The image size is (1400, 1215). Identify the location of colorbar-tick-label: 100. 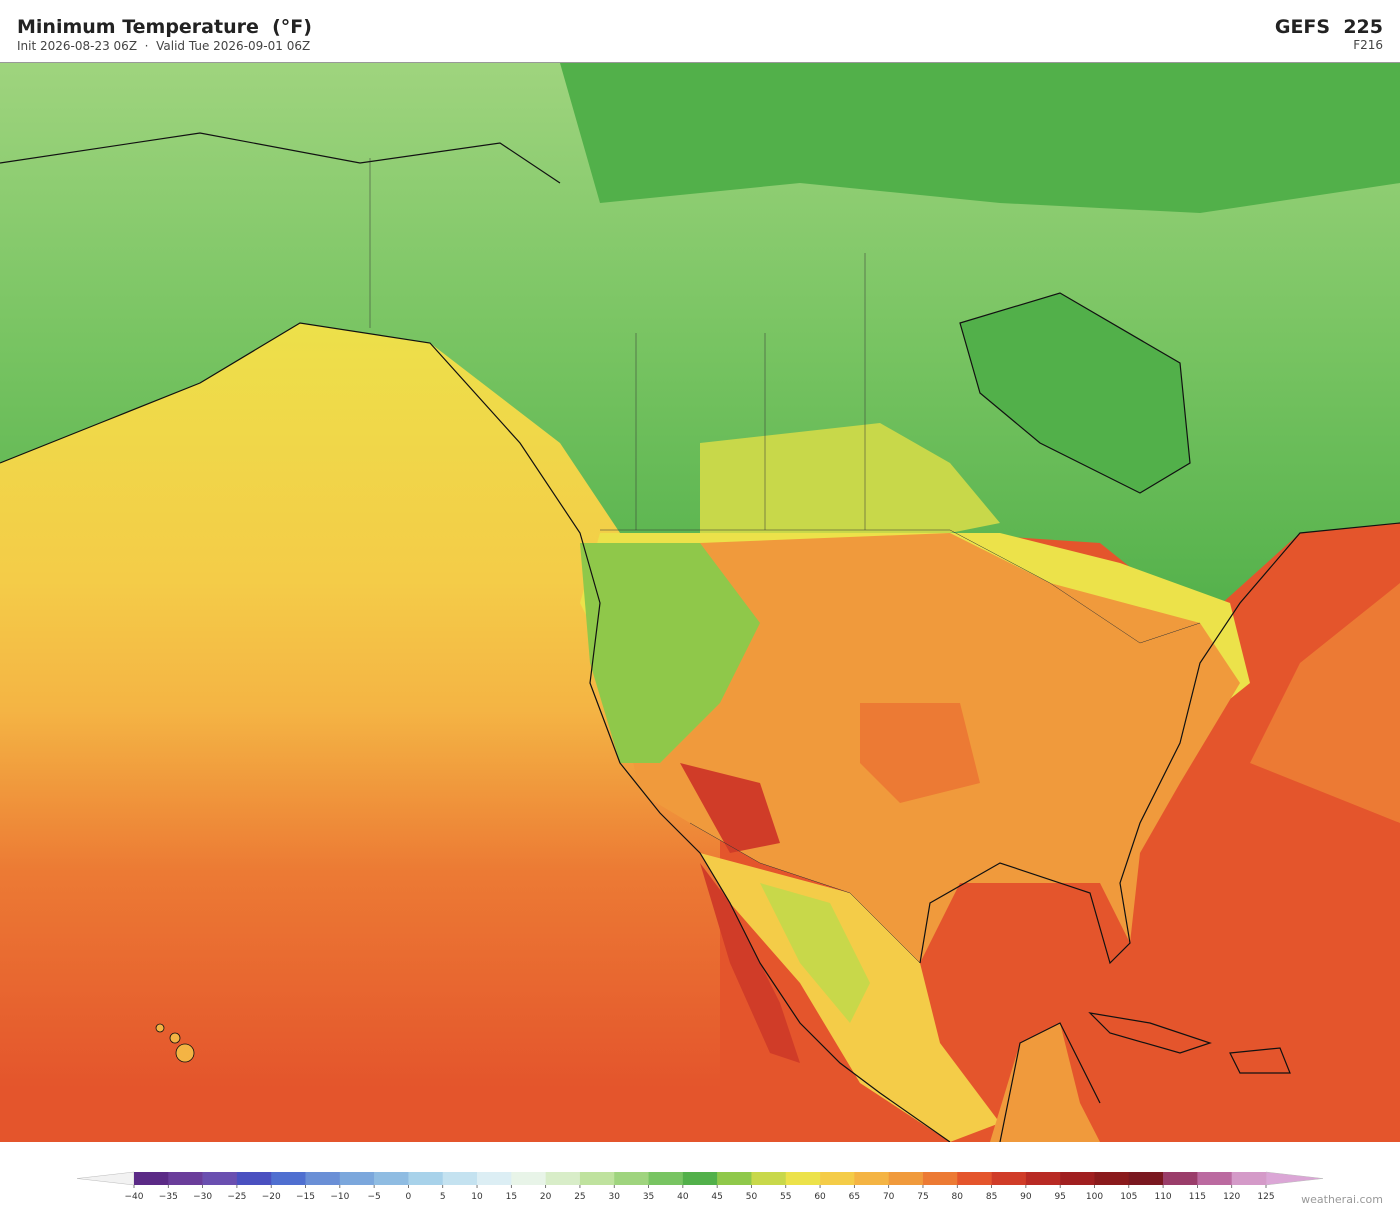
(1094, 1197).